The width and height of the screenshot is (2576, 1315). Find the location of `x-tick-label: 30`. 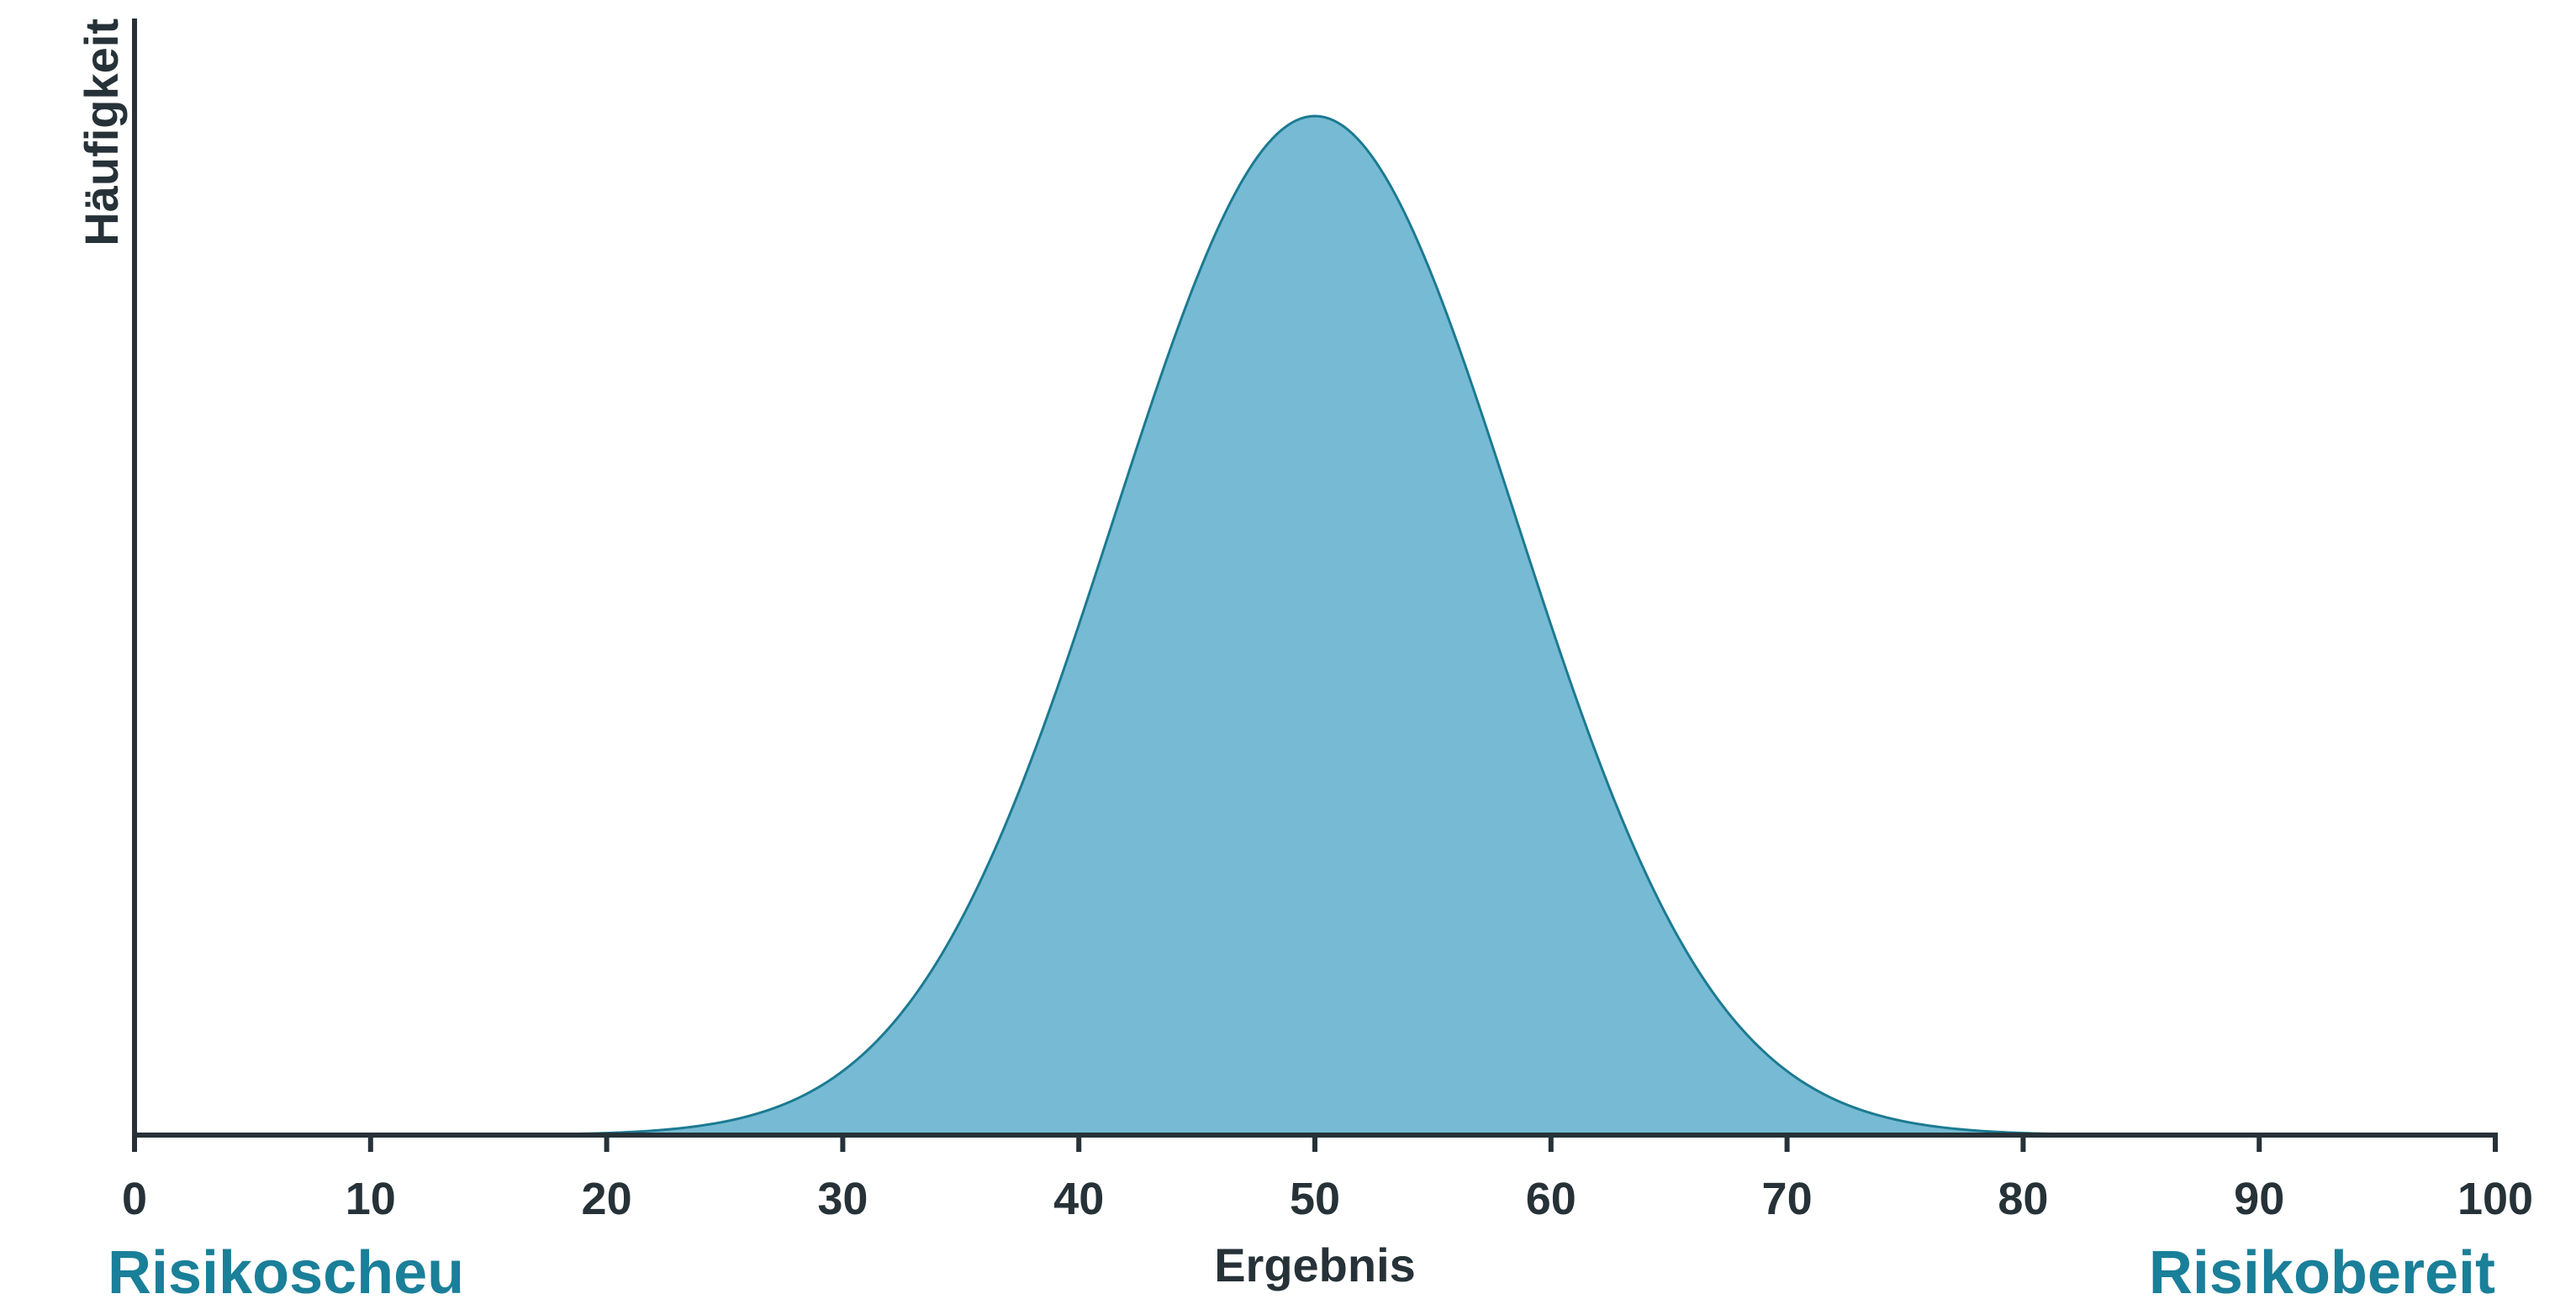

x-tick-label: 30 is located at coordinates (842, 1199).